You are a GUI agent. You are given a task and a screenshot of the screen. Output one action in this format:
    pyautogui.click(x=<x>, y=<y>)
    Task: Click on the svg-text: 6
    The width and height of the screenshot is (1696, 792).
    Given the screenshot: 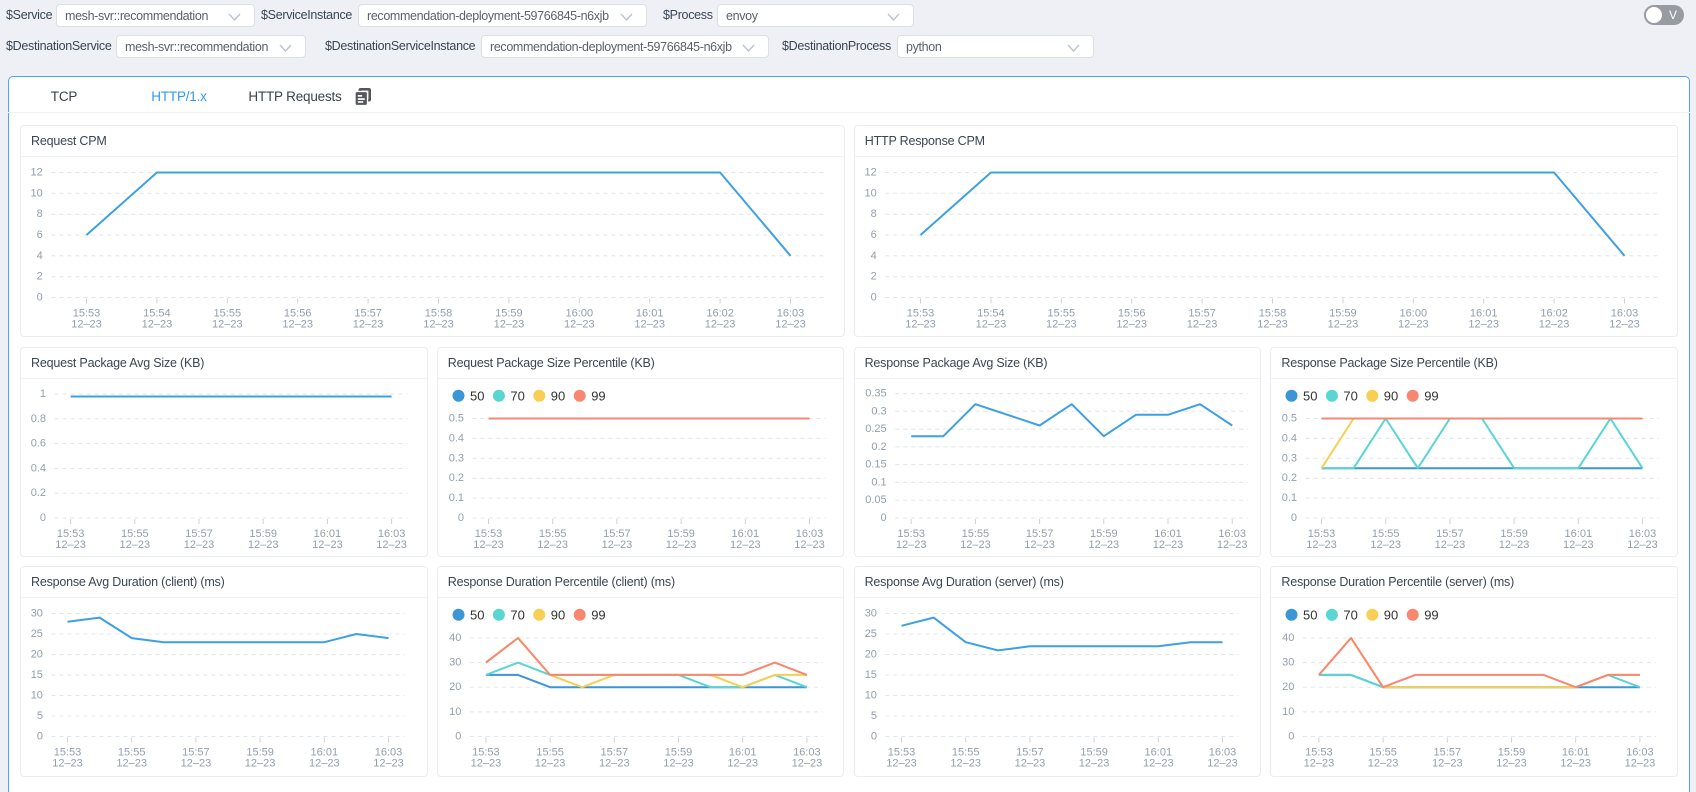 What is the action you would take?
    pyautogui.click(x=40, y=235)
    